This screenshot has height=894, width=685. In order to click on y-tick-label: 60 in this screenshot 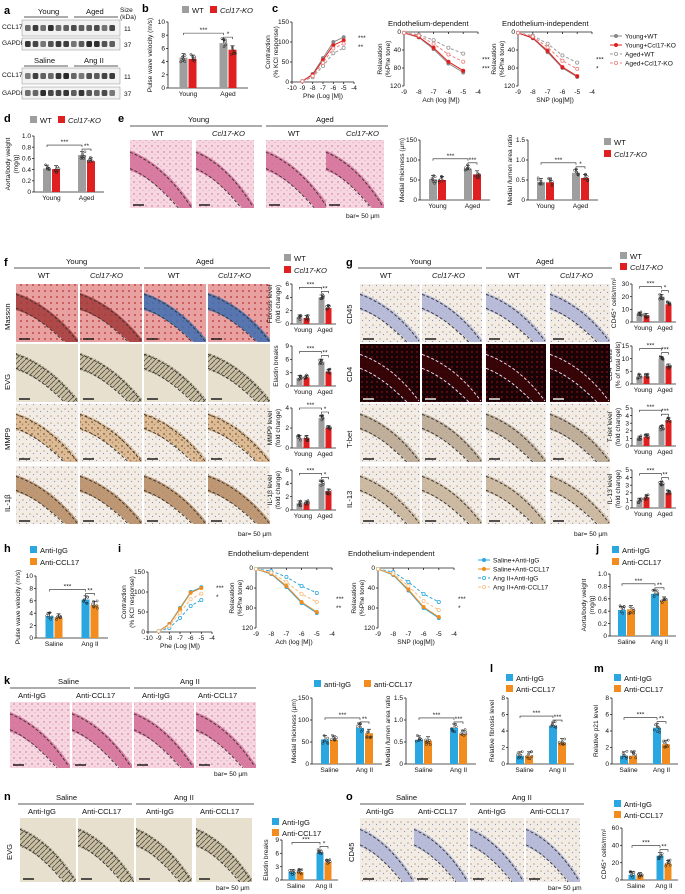, I will do `click(616, 828)`.